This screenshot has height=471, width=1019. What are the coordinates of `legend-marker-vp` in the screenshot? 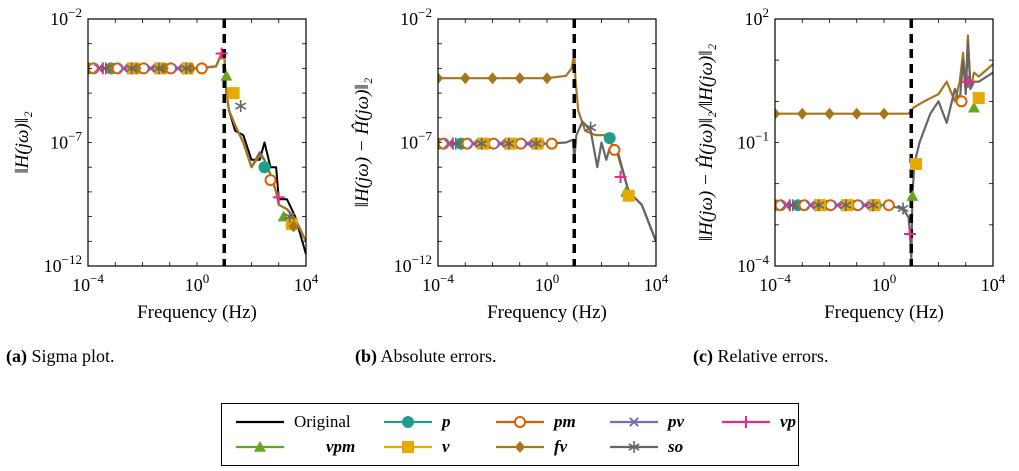 It's located at (746, 422).